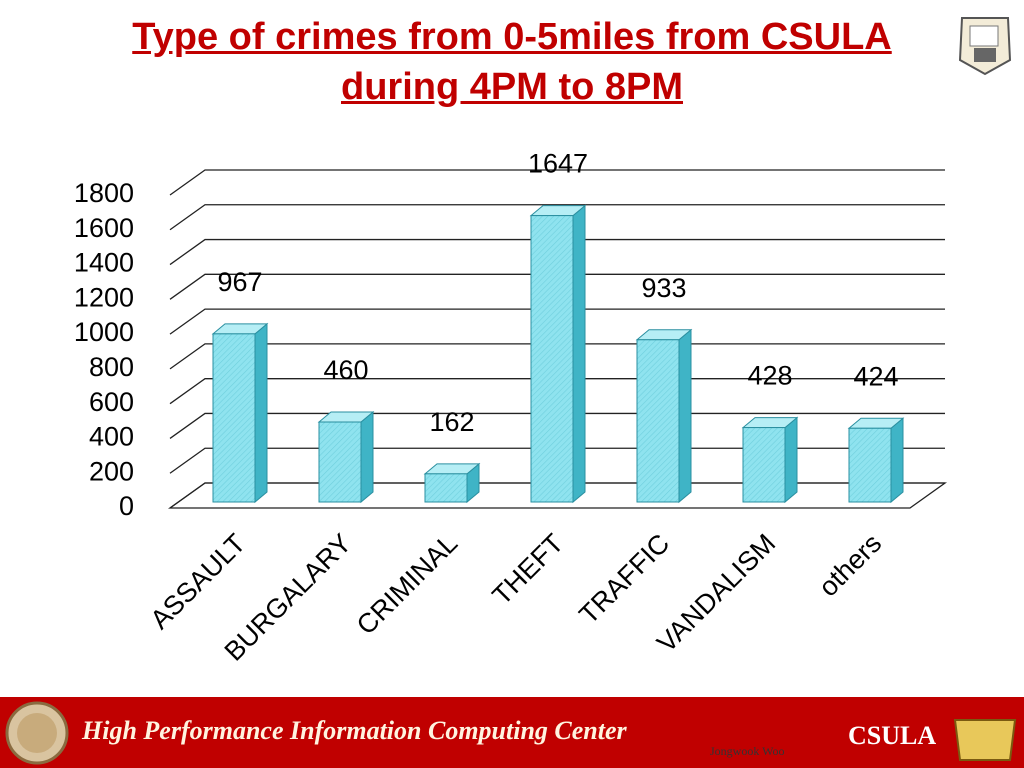 This screenshot has height=768, width=1024. Describe the element at coordinates (663, 288) in the screenshot. I see `value-label: 933` at that location.